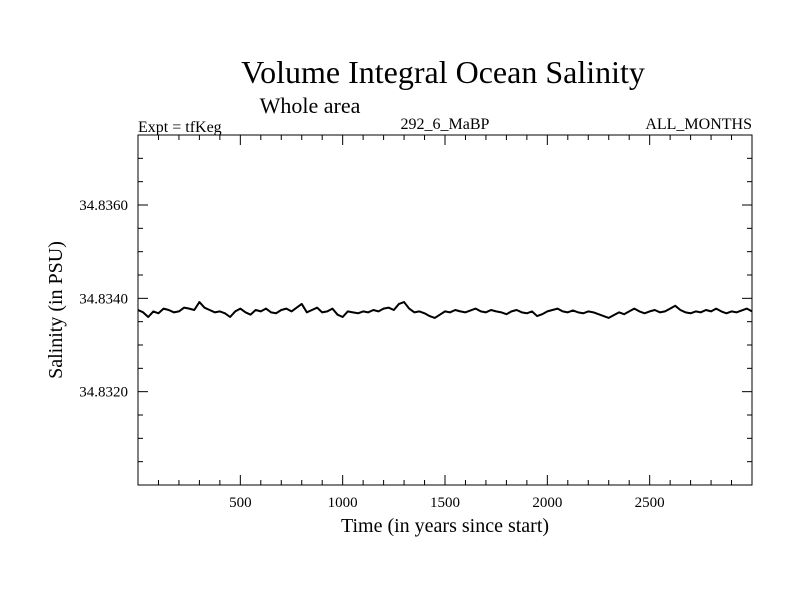 The height and width of the screenshot is (600, 800). I want to click on salinity-series-line, so click(445, 310).